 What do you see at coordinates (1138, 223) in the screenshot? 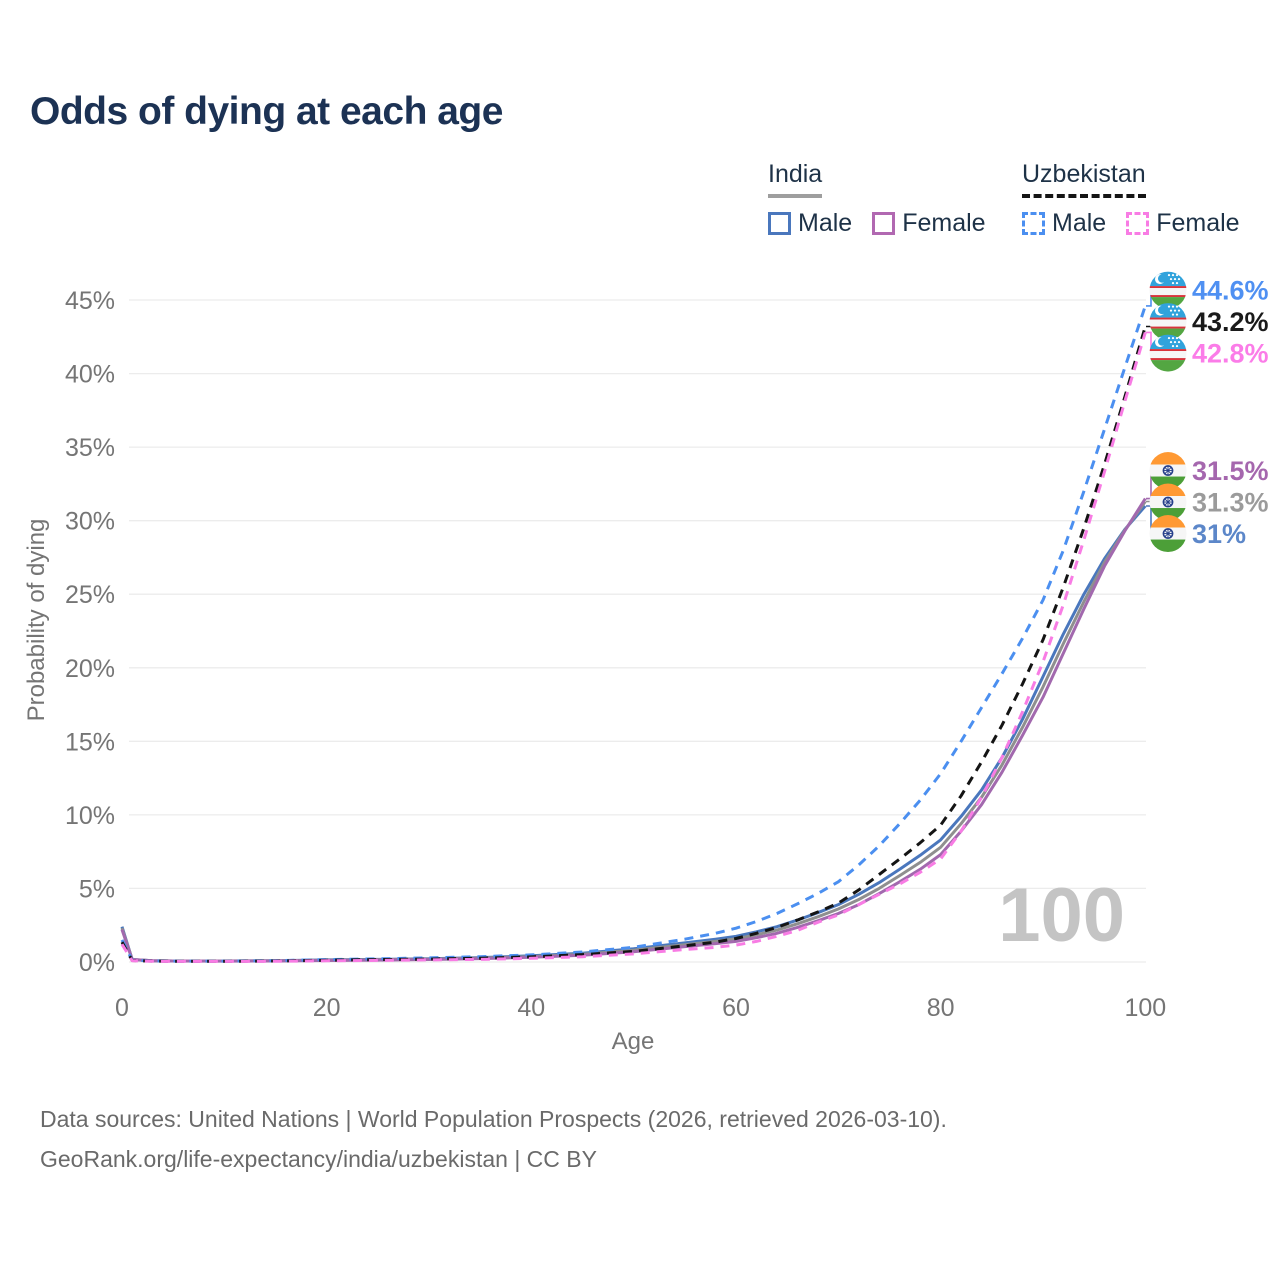
I see `legend-checkbox-uzbekistan-female` at bounding box center [1138, 223].